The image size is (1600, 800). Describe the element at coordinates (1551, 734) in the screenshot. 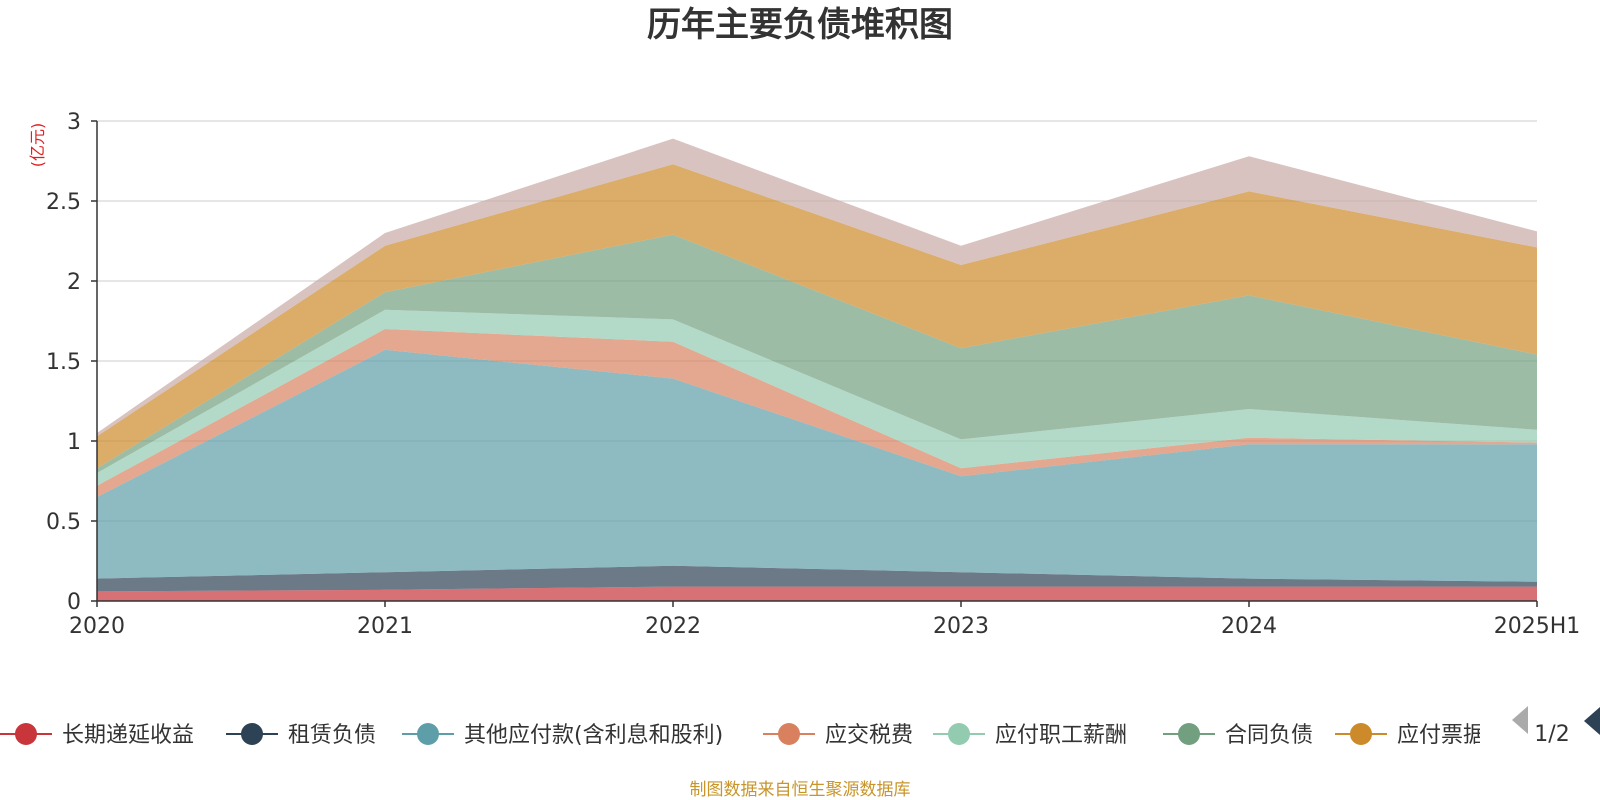

I see `legend-page-indicator: 1/2` at that location.